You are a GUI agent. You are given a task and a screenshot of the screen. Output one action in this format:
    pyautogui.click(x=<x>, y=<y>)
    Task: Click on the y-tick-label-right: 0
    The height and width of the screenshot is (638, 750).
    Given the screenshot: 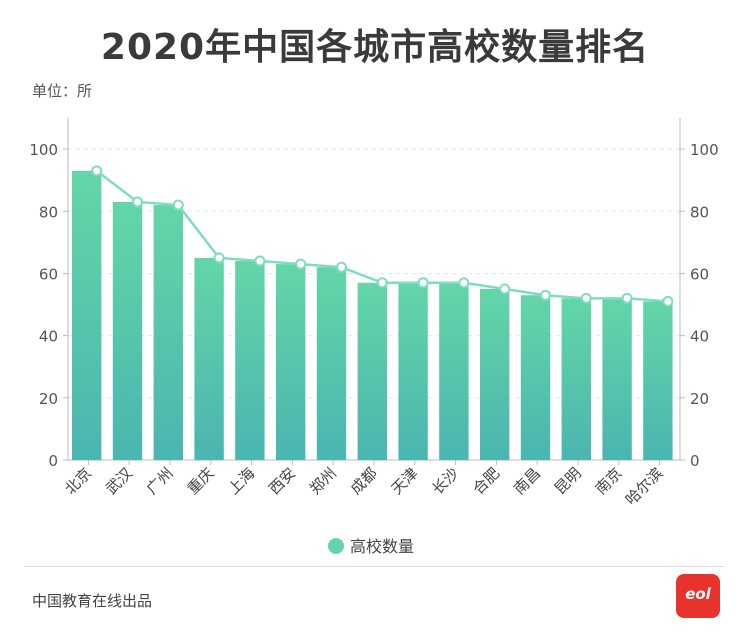 What is the action you would take?
    pyautogui.click(x=695, y=461)
    